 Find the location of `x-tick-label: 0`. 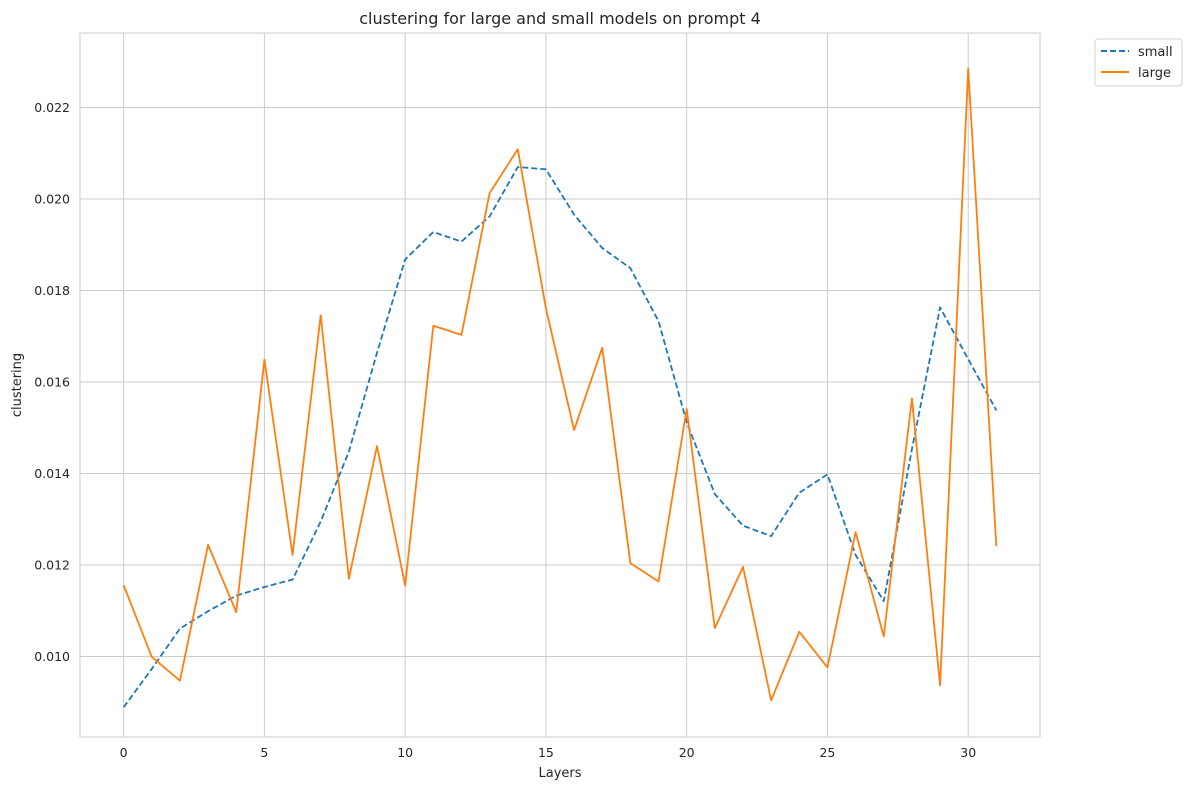

x-tick-label: 0 is located at coordinates (124, 752).